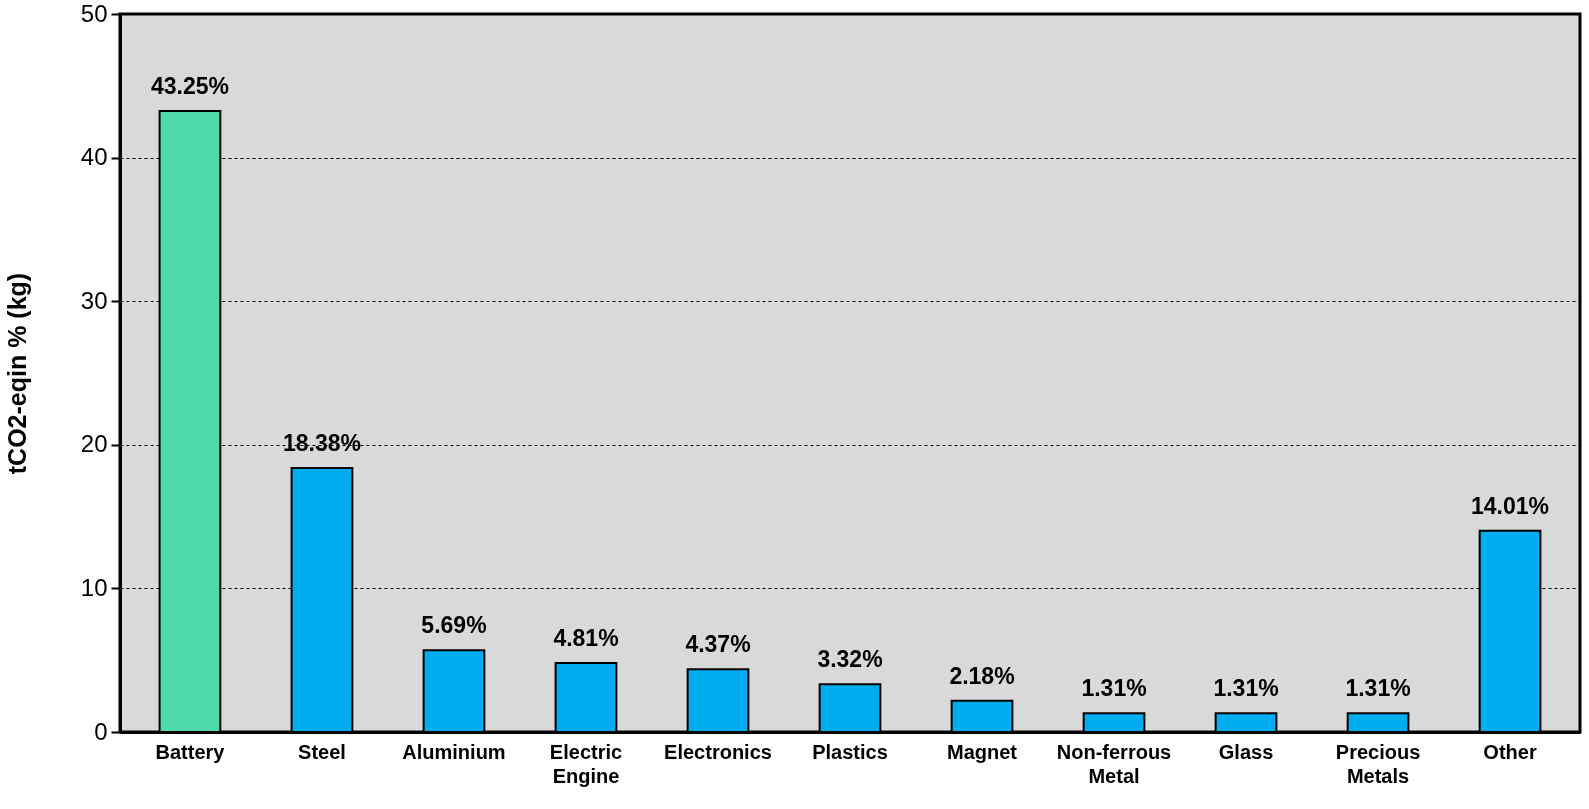  I want to click on y-tick-label: 10, so click(94, 587).